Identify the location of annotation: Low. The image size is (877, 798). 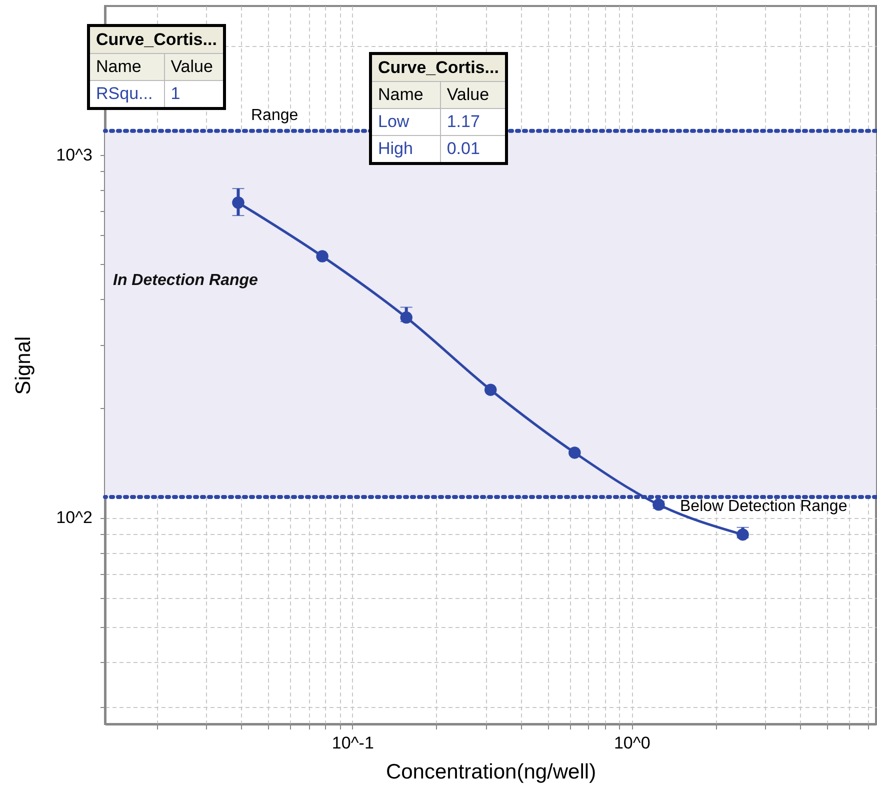
(405, 122).